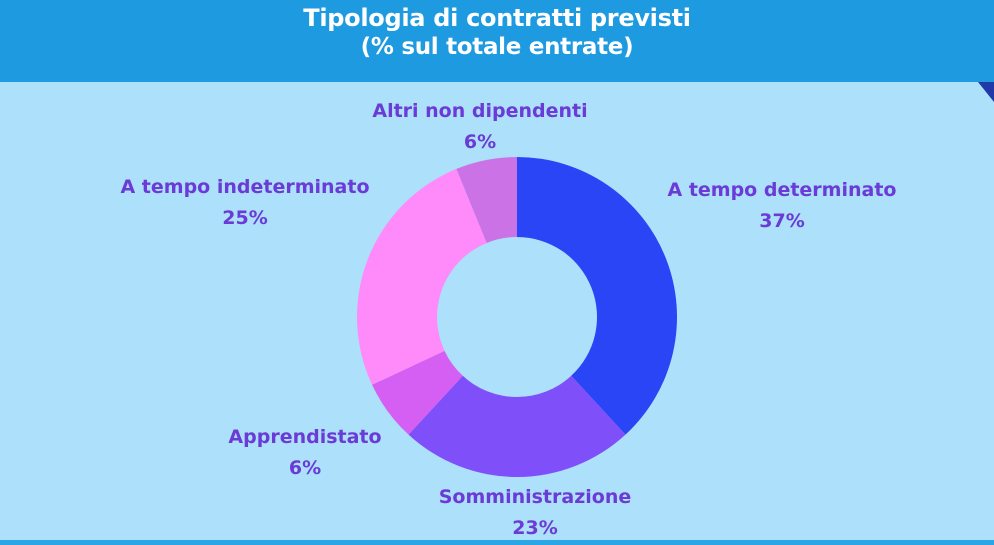  What do you see at coordinates (986, 92) in the screenshot?
I see `corner-accent` at bounding box center [986, 92].